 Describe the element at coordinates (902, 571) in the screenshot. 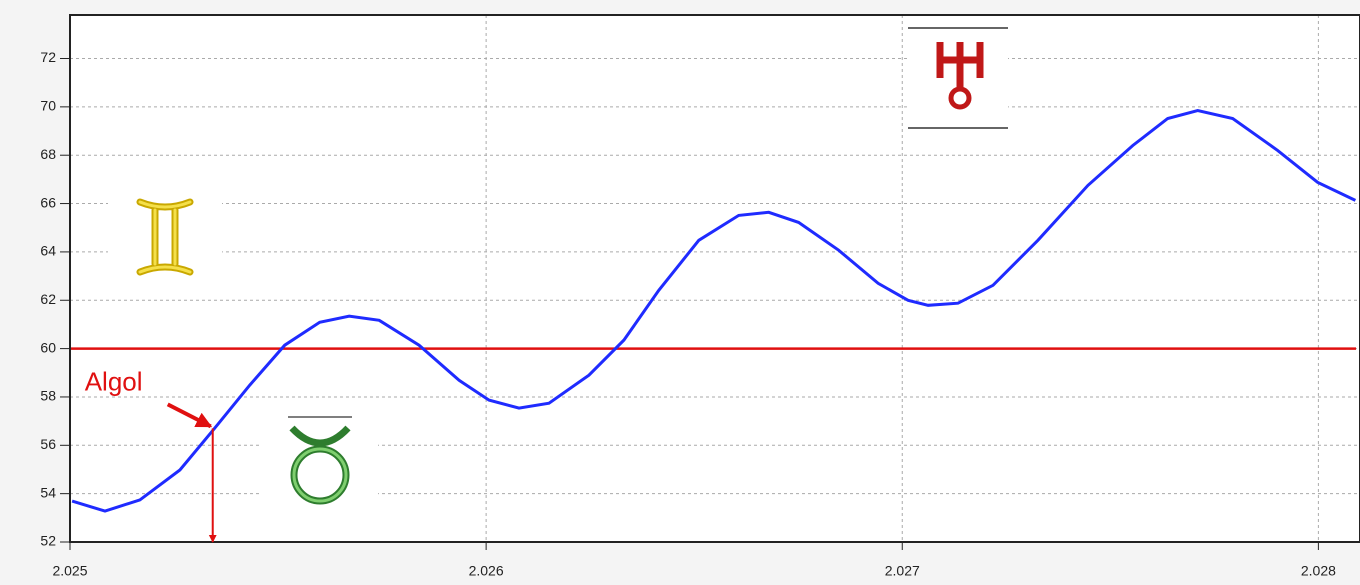

I see `x-tick-label: 2.027` at that location.